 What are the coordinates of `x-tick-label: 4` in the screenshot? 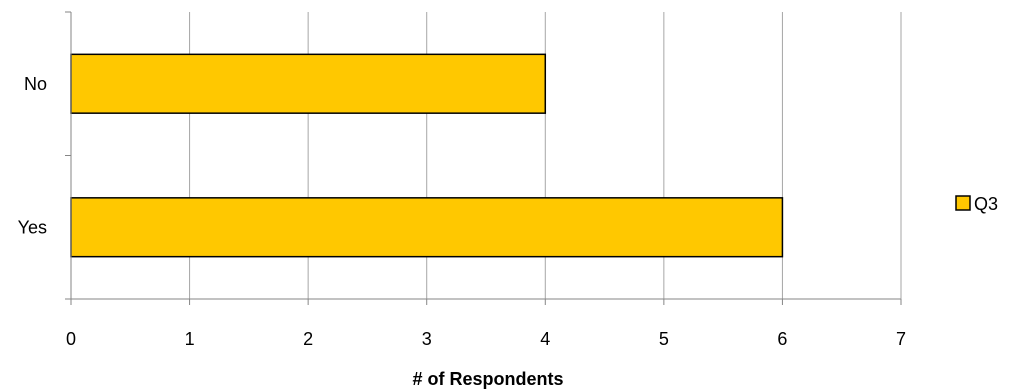 It's located at (545, 339).